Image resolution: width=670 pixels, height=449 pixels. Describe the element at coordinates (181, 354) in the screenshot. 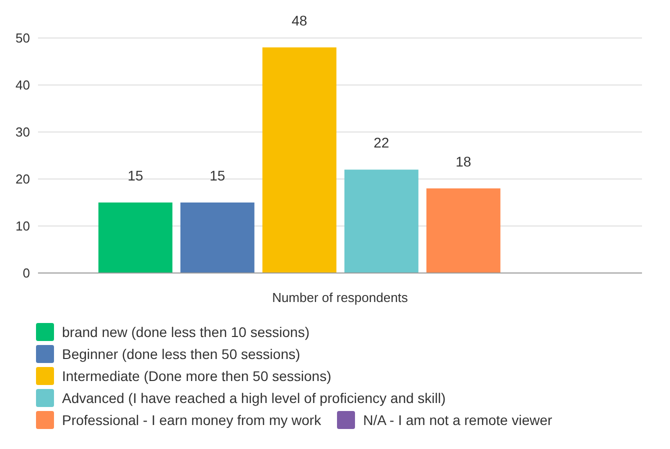

I see `legend-label: Beginner (done less then 50 sessions)` at that location.